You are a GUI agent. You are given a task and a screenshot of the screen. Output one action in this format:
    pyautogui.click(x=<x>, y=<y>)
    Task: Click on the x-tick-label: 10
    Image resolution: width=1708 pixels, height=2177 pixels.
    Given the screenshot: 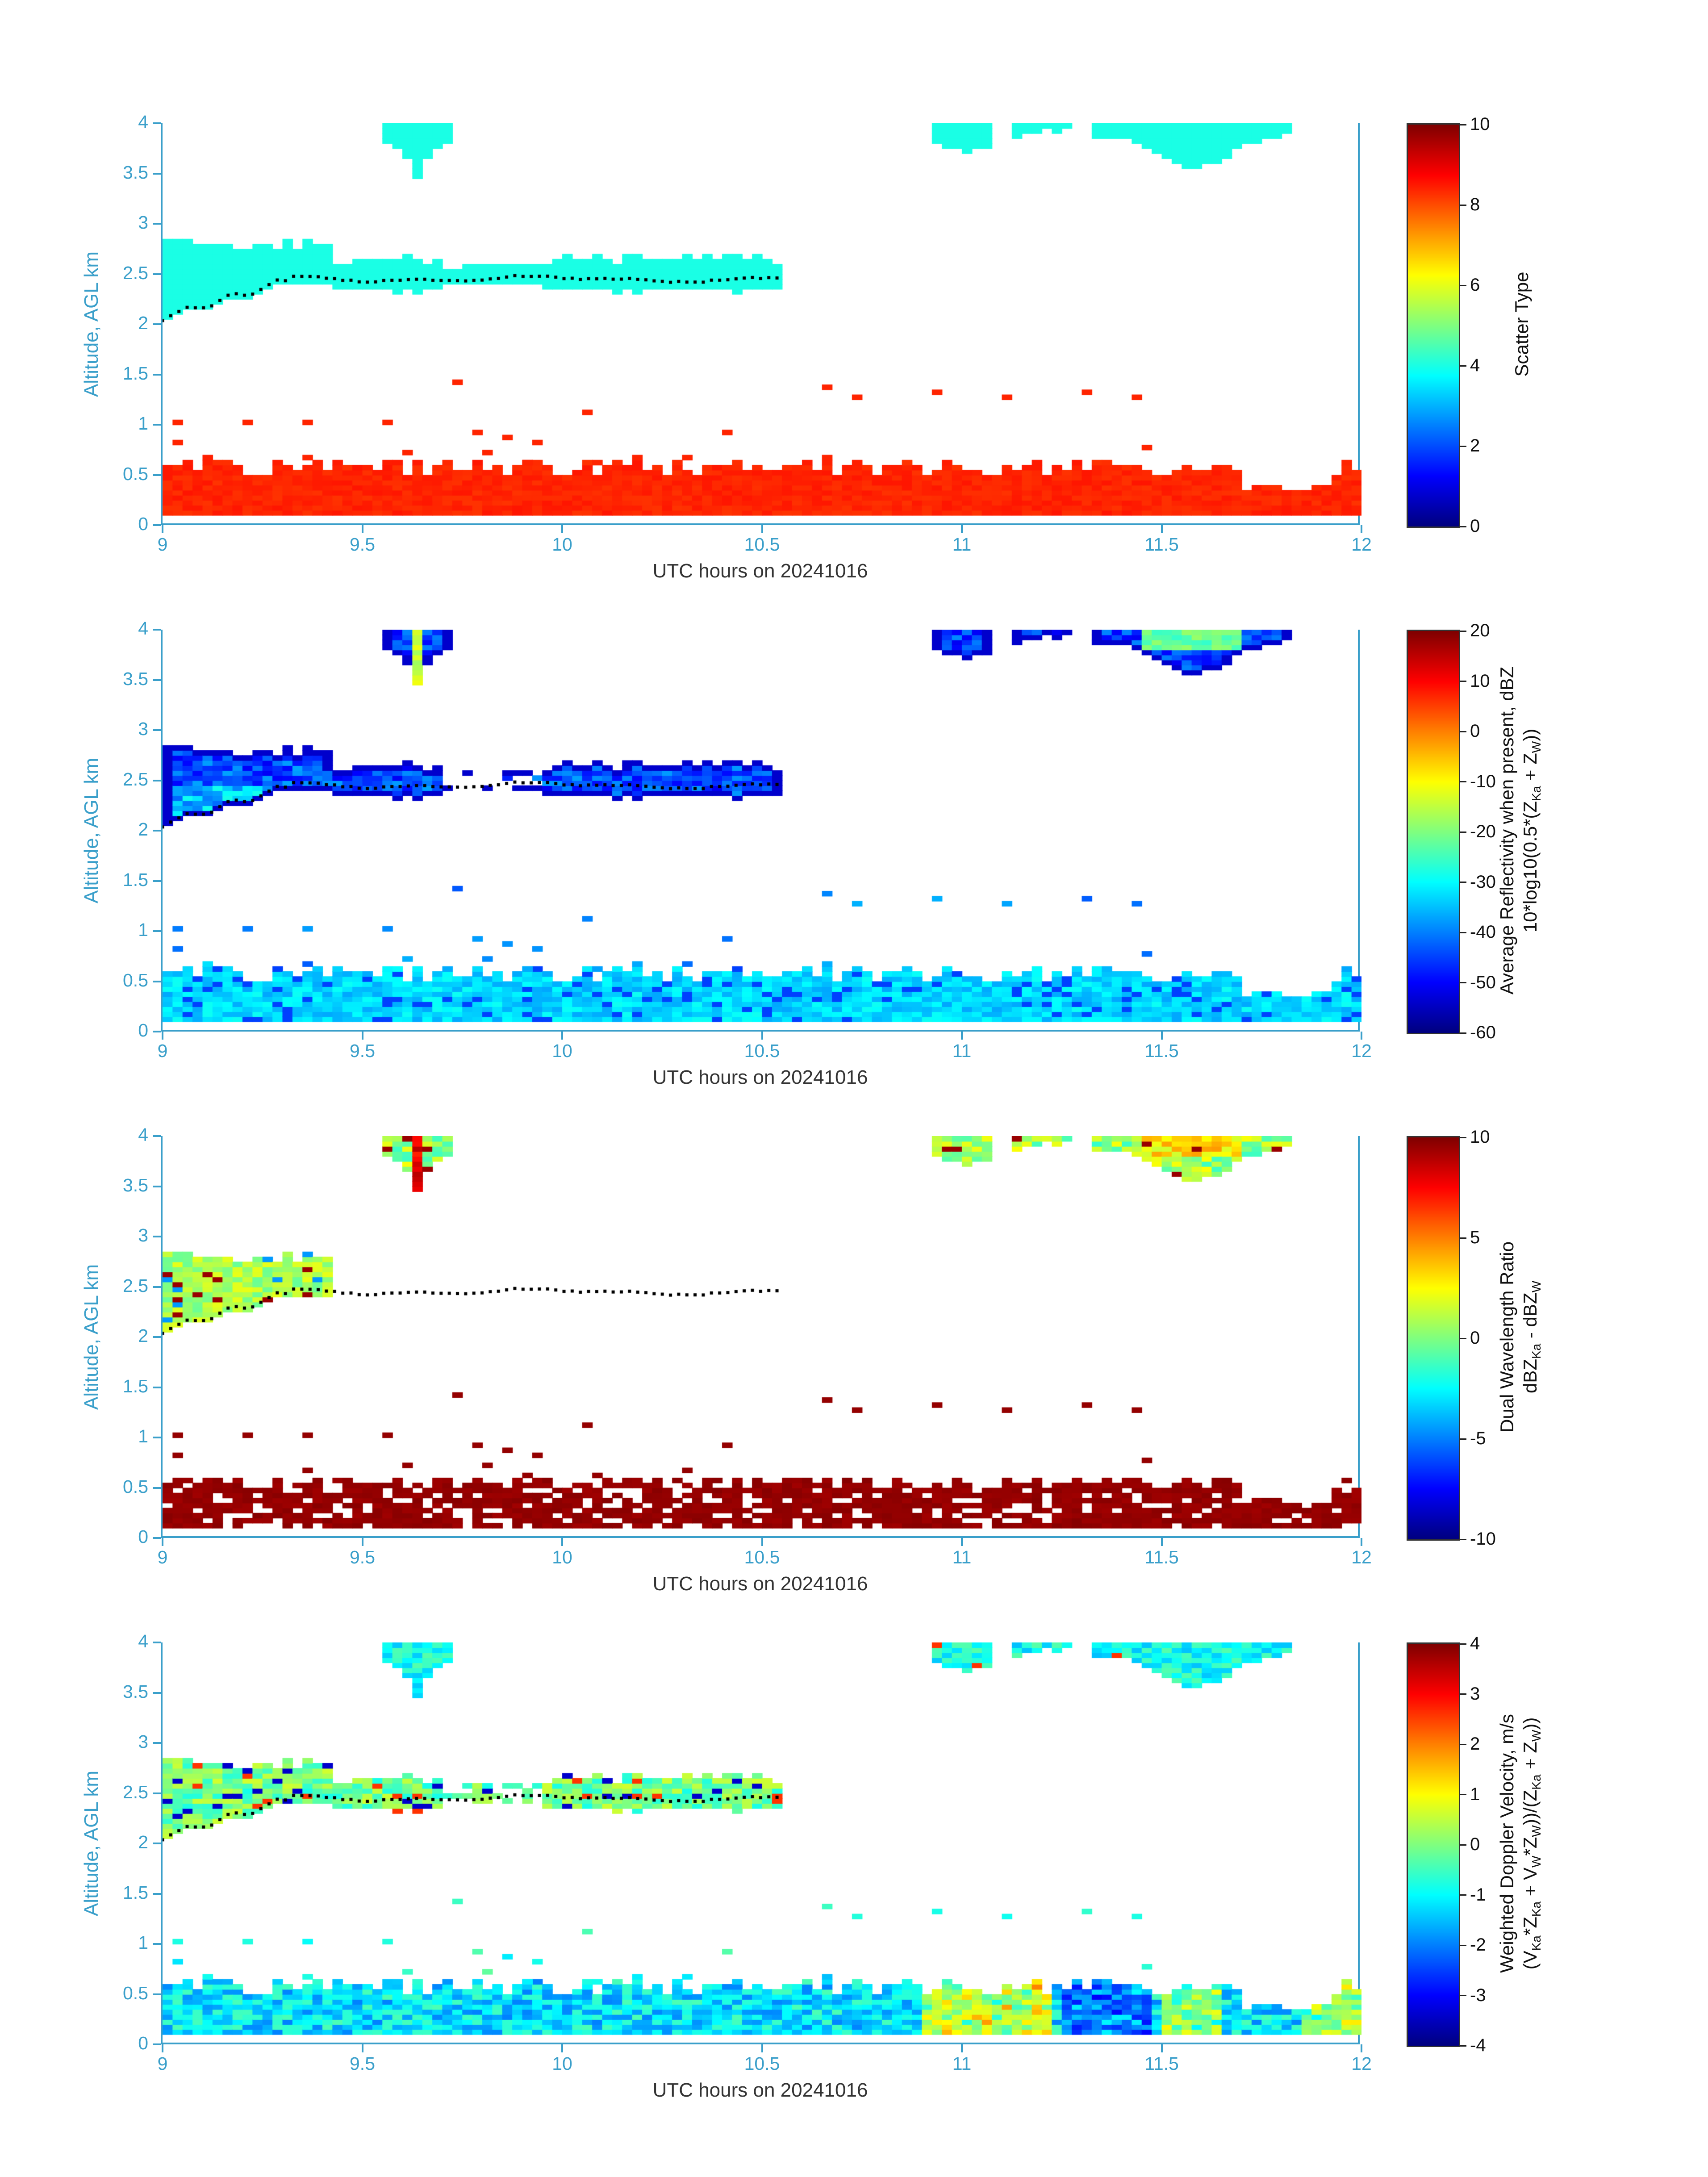 What is the action you would take?
    pyautogui.click(x=562, y=544)
    